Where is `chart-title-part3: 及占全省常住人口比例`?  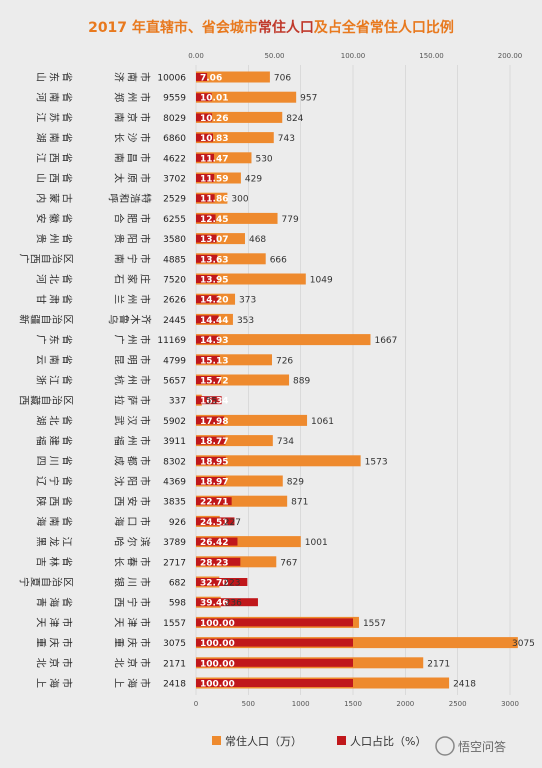 chart-title-part3: 及占全省常住人口比例 is located at coordinates (384, 27).